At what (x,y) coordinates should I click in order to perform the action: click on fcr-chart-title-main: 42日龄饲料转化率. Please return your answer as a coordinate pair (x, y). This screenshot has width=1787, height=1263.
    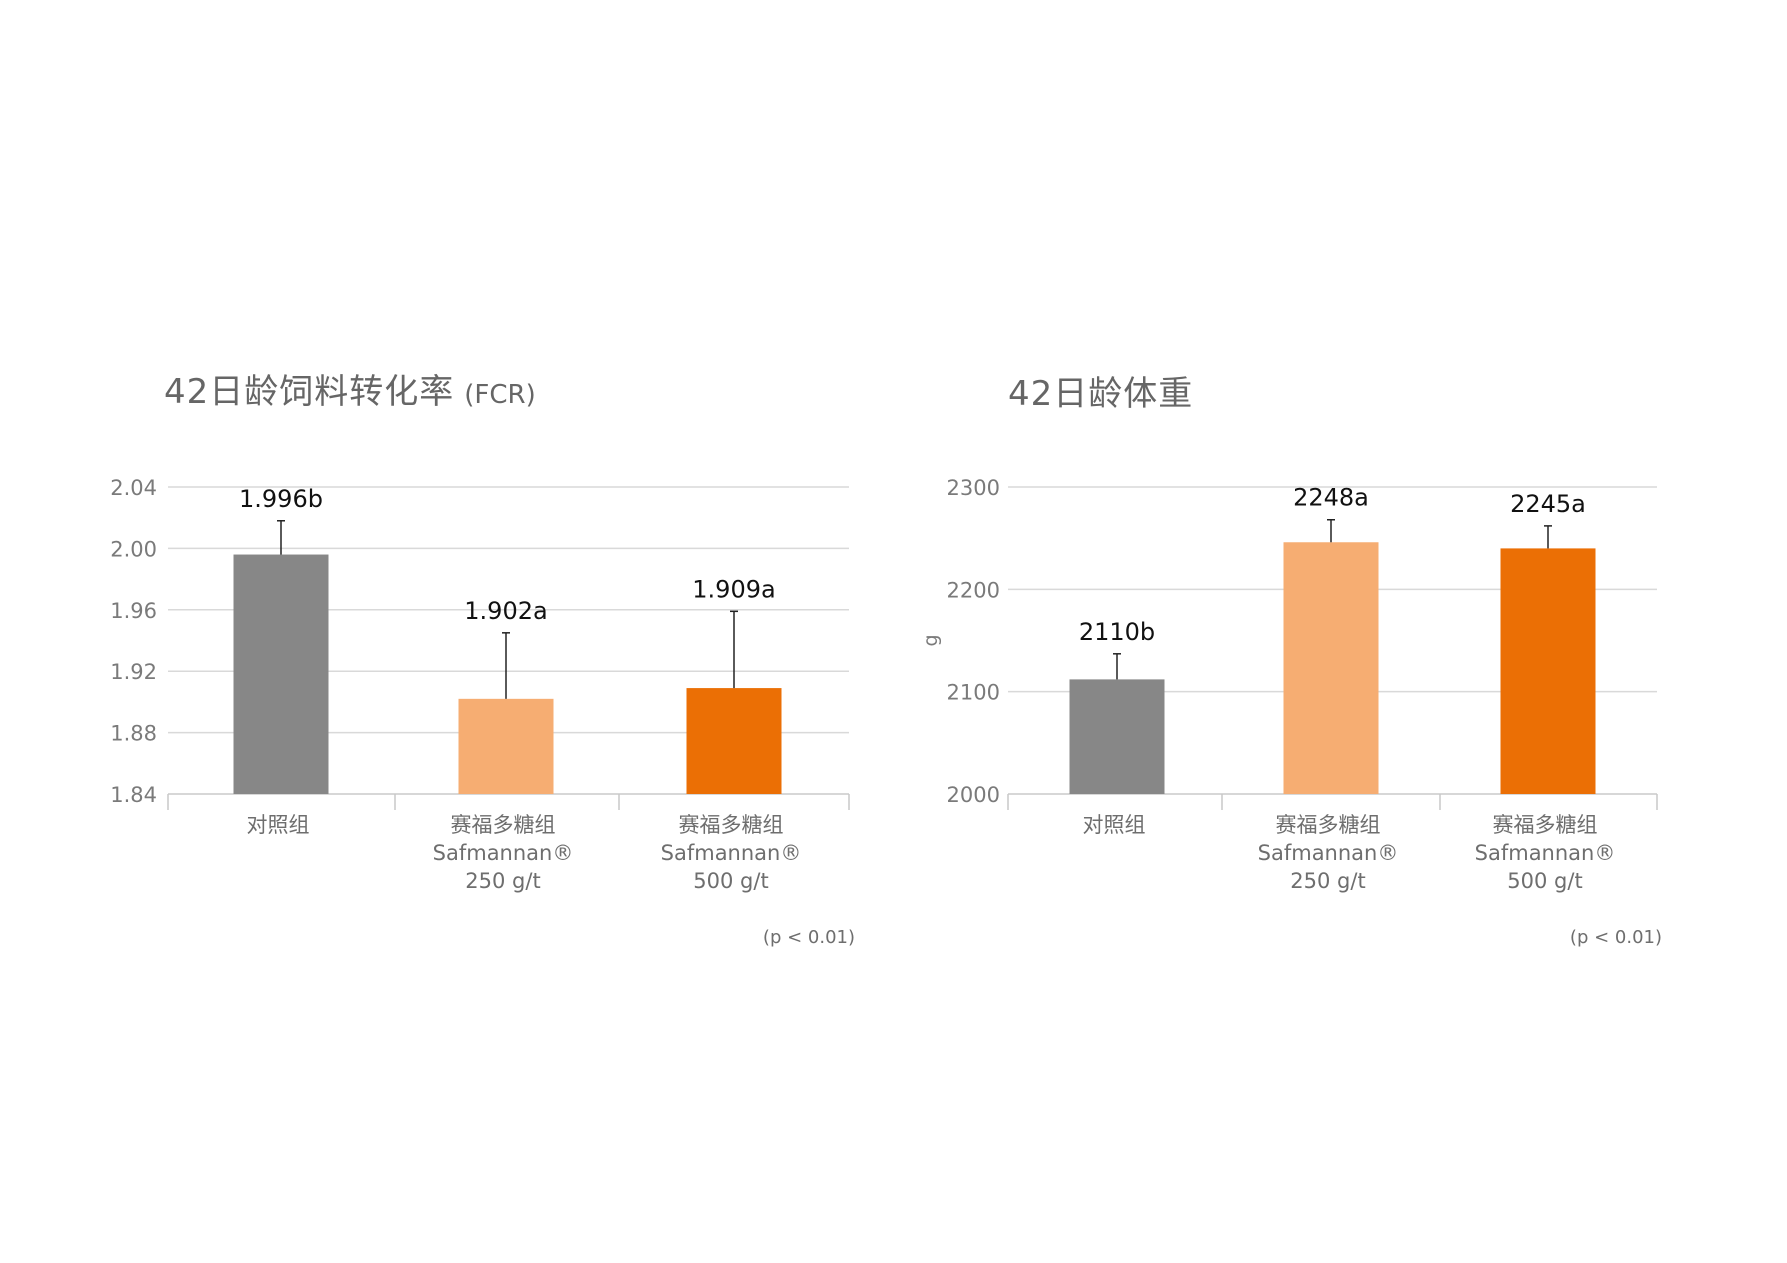
    Looking at the image, I should click on (309, 392).